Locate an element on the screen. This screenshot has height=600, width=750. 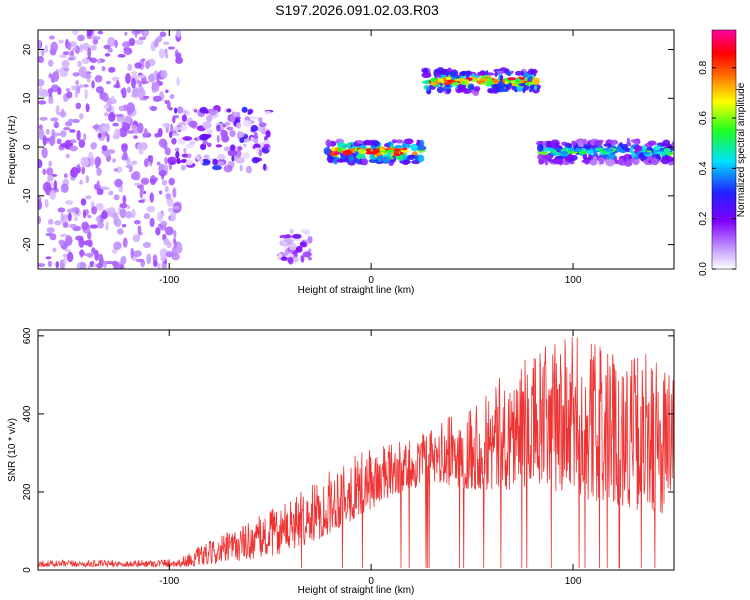
colorbar-tick-label: 0.8 is located at coordinates (703, 67).